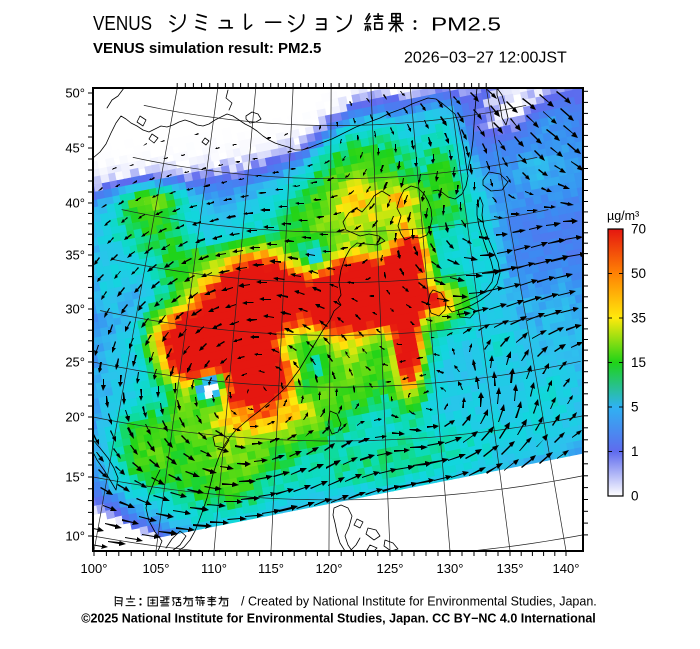 The height and width of the screenshot is (649, 700). Describe the element at coordinates (635, 407) in the screenshot. I see `svg-text: 5` at that location.